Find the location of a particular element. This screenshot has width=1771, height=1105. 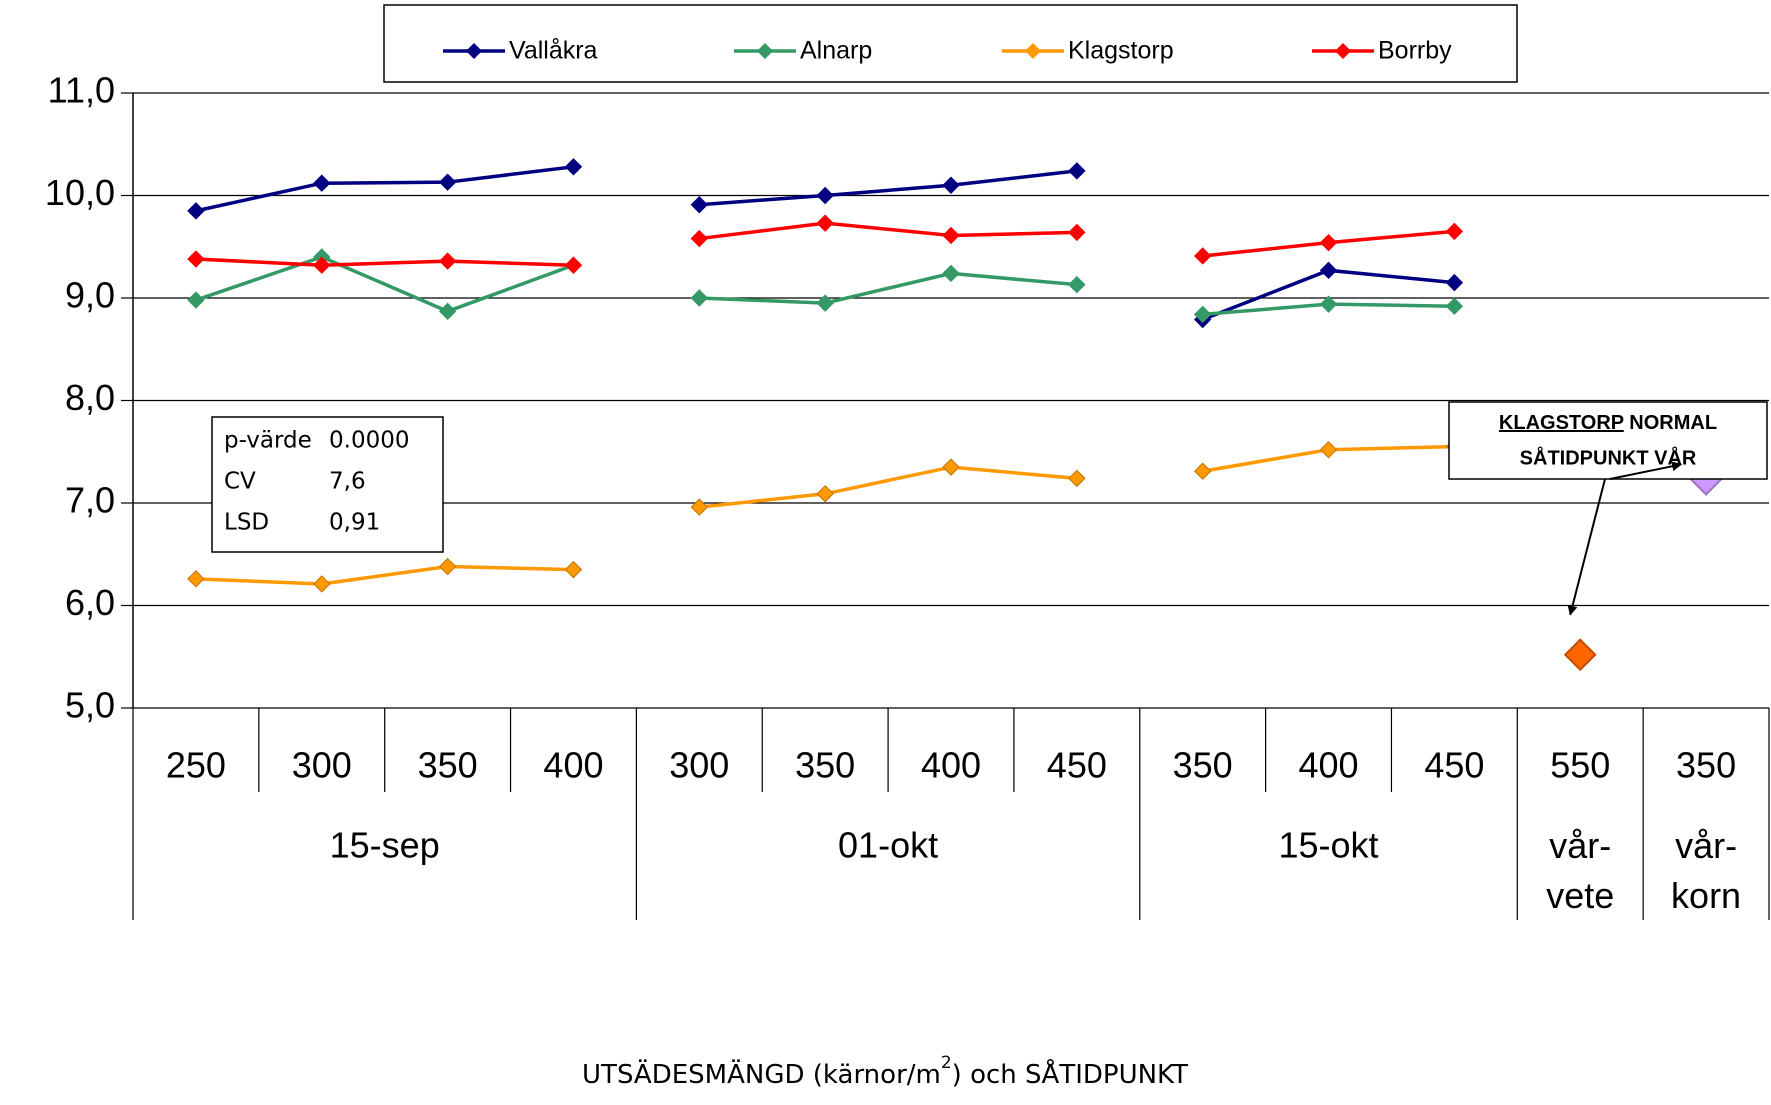

y-tick-label: 7,0 is located at coordinates (90, 500).